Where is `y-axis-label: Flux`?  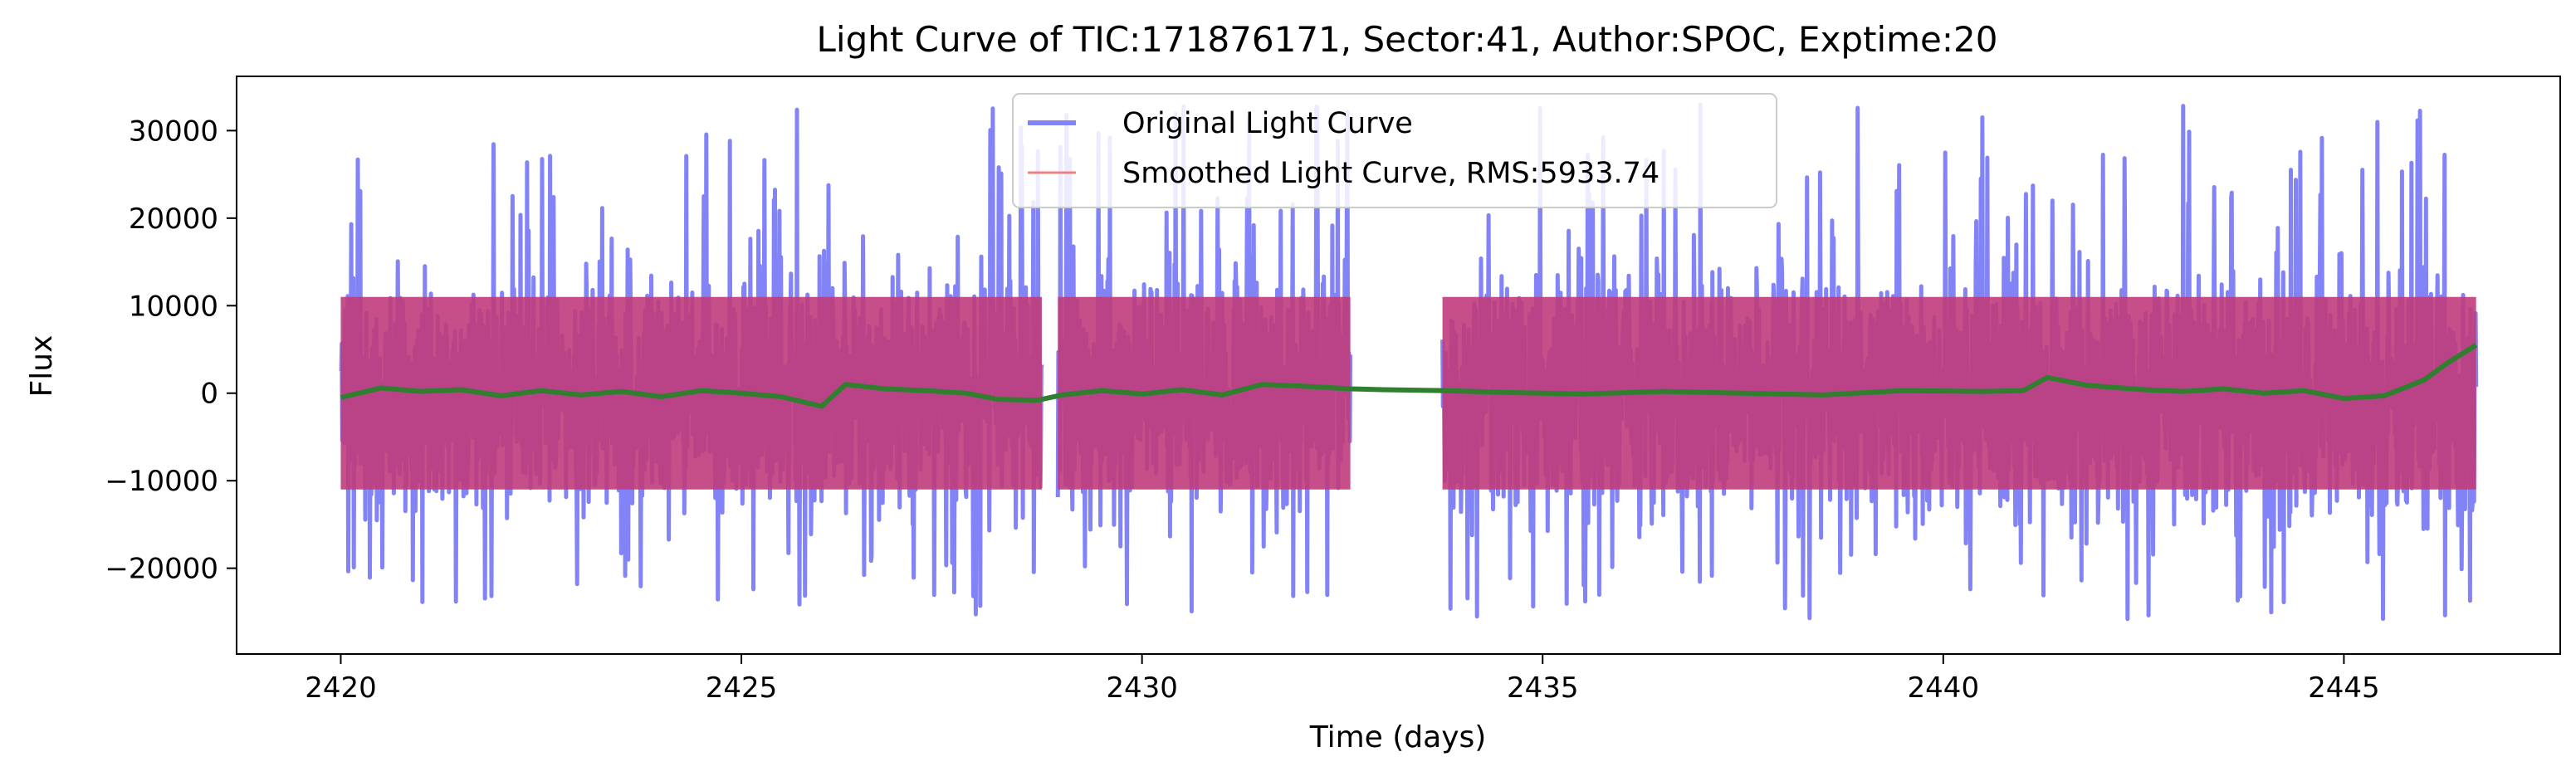 y-axis-label: Flux is located at coordinates (42, 366).